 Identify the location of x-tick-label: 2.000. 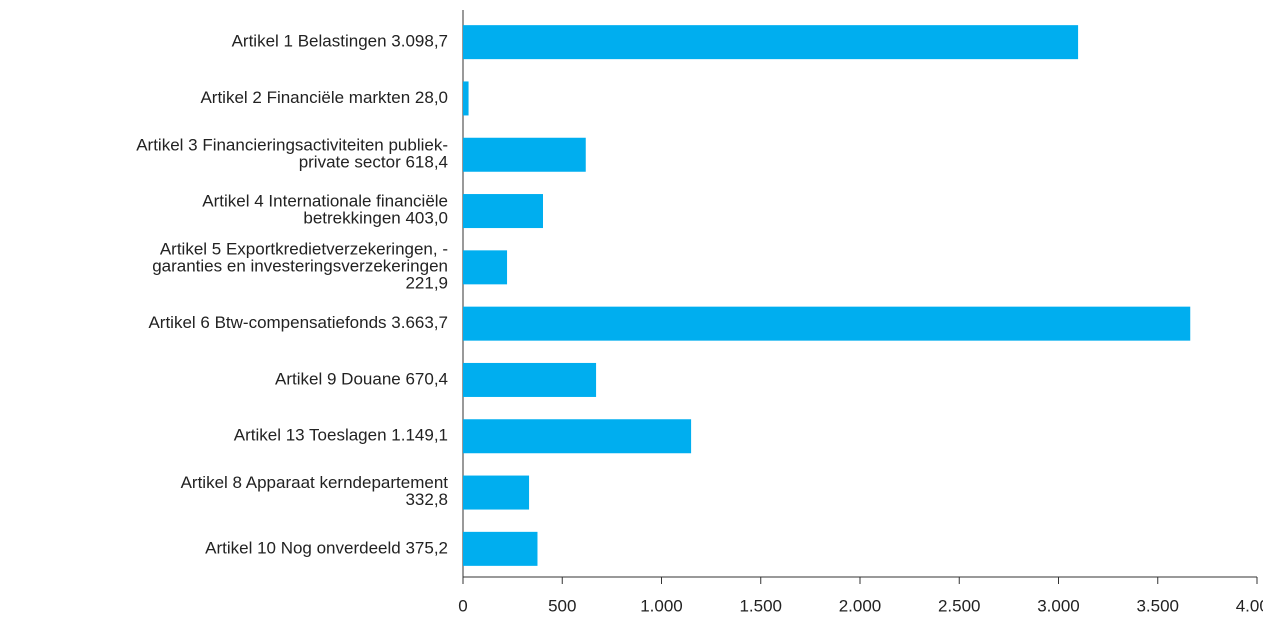
(860, 605).